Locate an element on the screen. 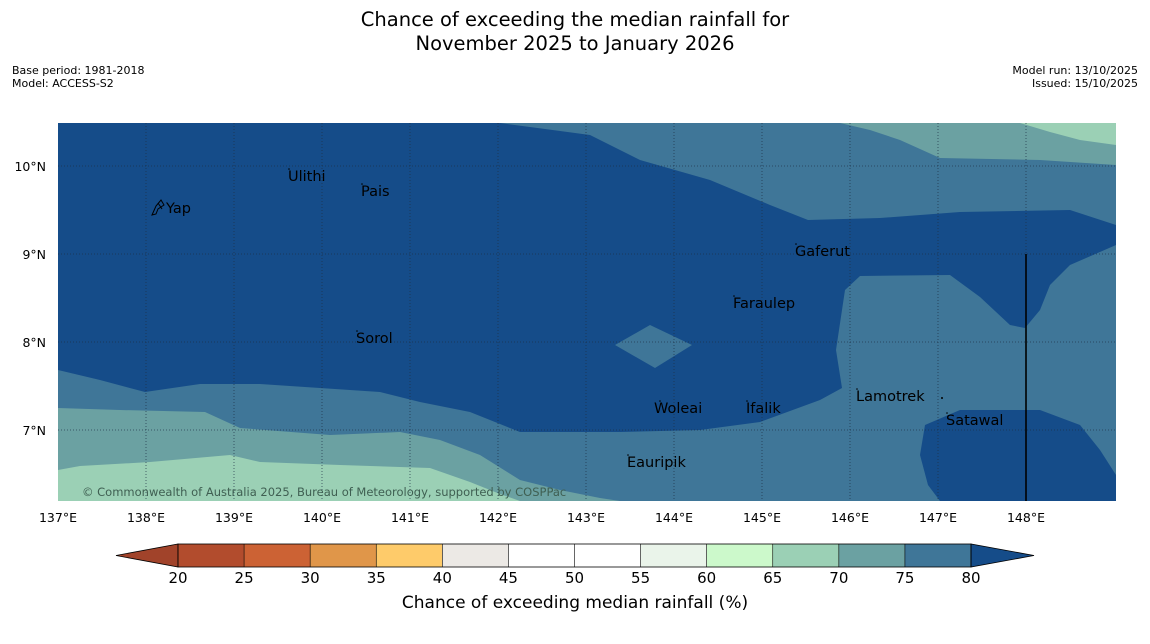 The width and height of the screenshot is (1150, 644). colorbar-tick-label: 35 is located at coordinates (376, 578).